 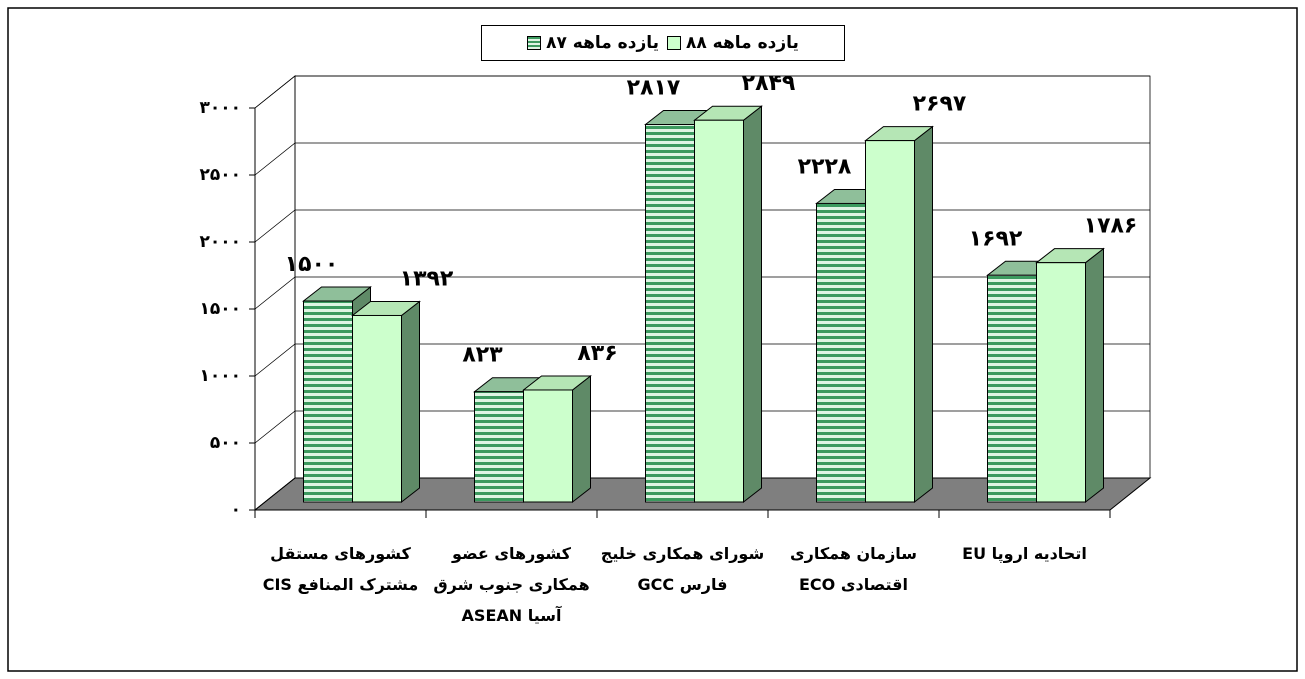 What do you see at coordinates (427, 278) in the screenshot?
I see `data-label: ۱۳۹۲` at bounding box center [427, 278].